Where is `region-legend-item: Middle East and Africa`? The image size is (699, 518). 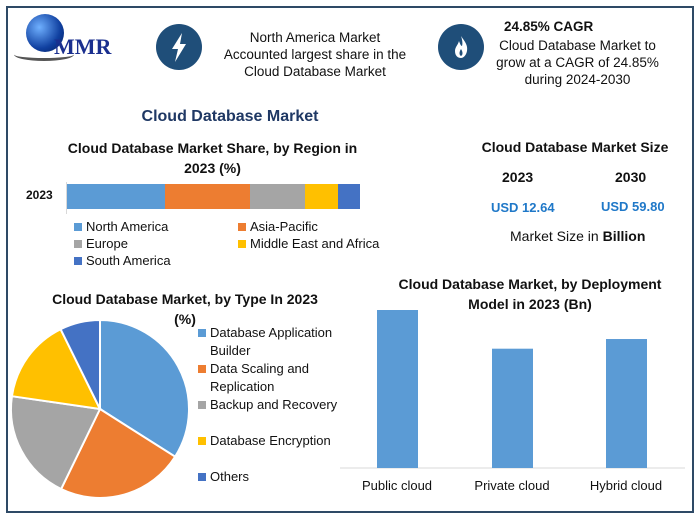 region-legend-item: Middle East and Africa is located at coordinates (318, 243).